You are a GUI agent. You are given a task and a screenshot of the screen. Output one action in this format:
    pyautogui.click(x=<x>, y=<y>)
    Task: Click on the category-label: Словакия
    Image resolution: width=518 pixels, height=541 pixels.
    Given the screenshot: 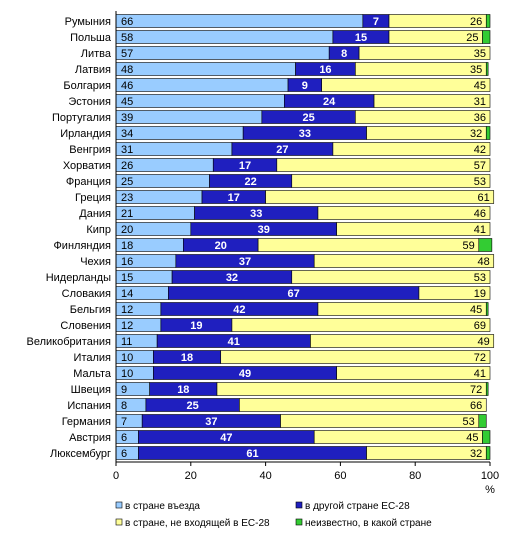 What is the action you would take?
    pyautogui.click(x=86, y=294)
    